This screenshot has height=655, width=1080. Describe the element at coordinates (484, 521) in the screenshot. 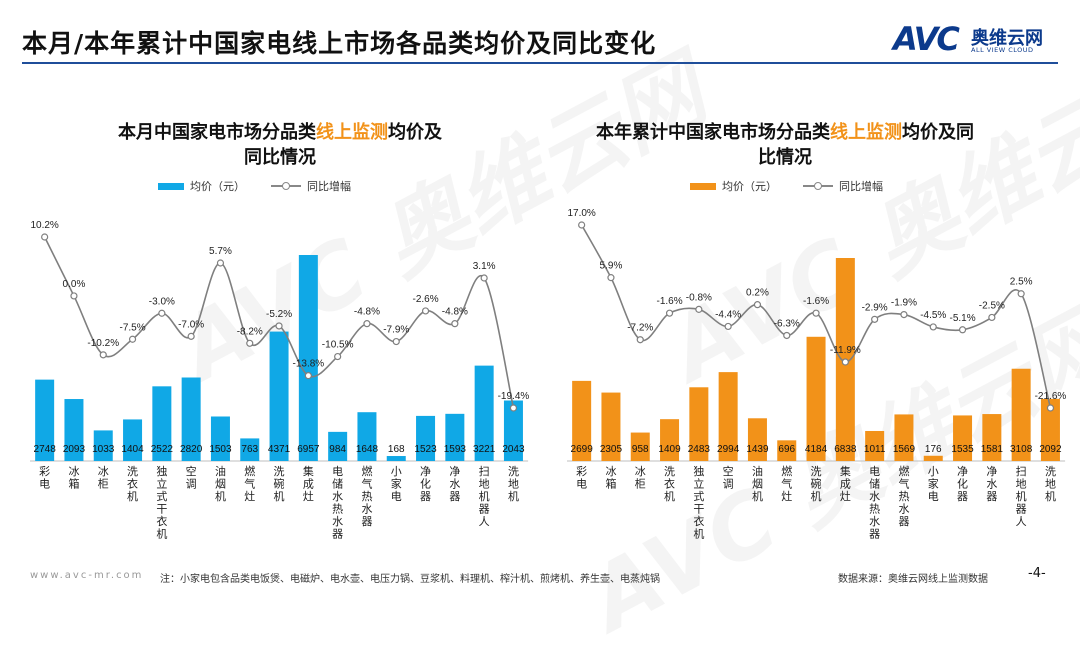

I see `left-category-label: 人` at that location.